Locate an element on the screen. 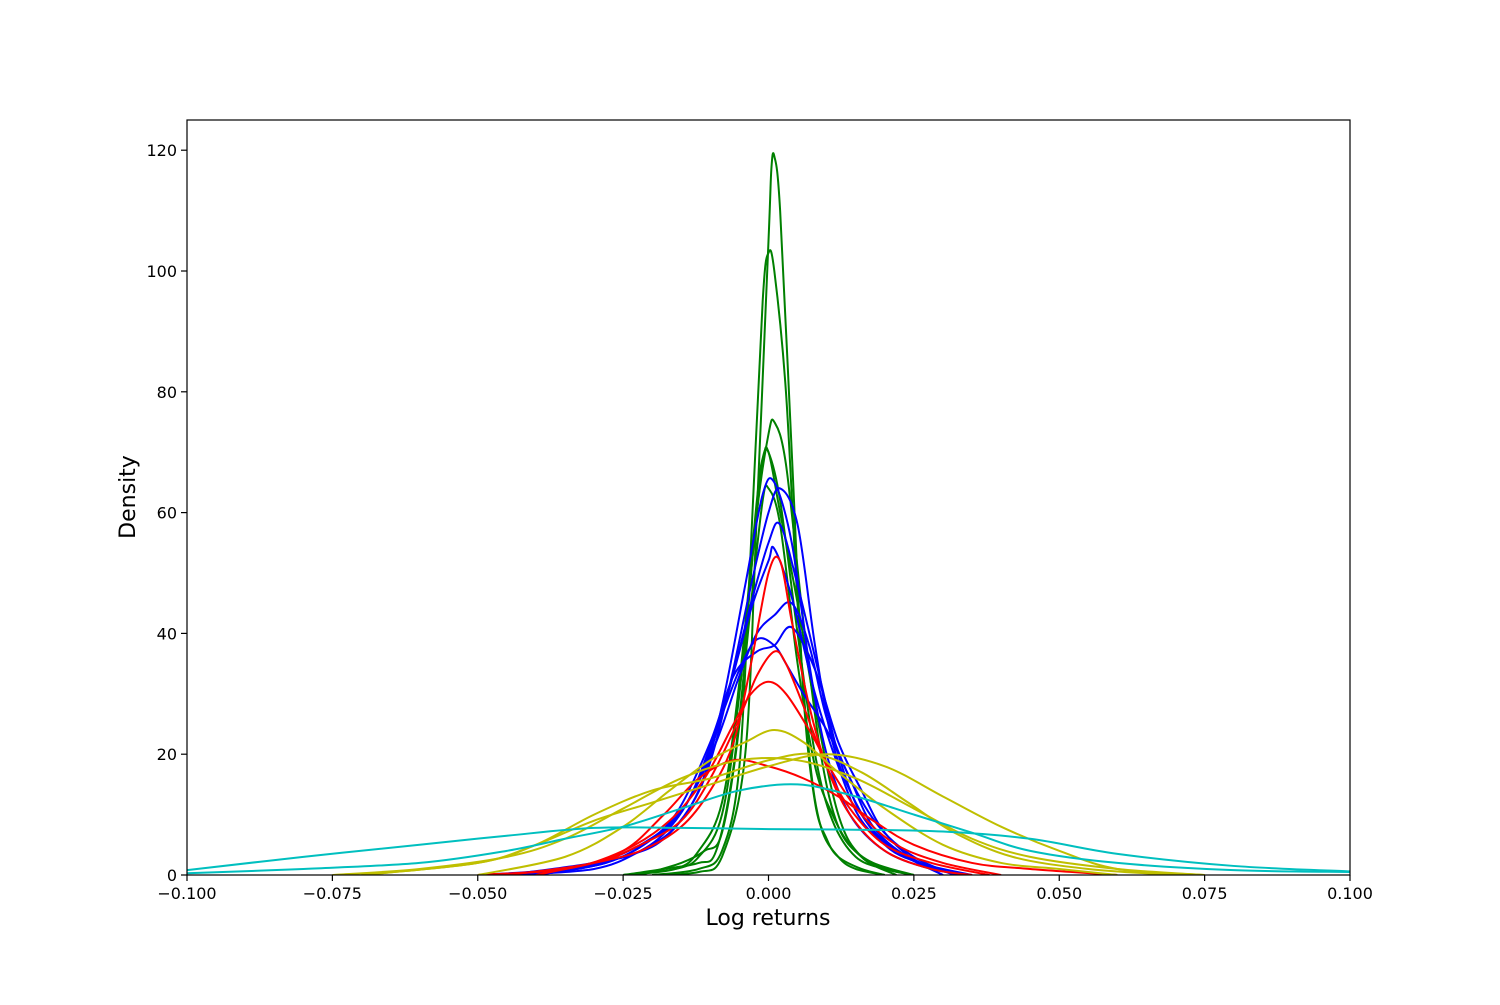  y-axis-title: Density is located at coordinates (128, 497).